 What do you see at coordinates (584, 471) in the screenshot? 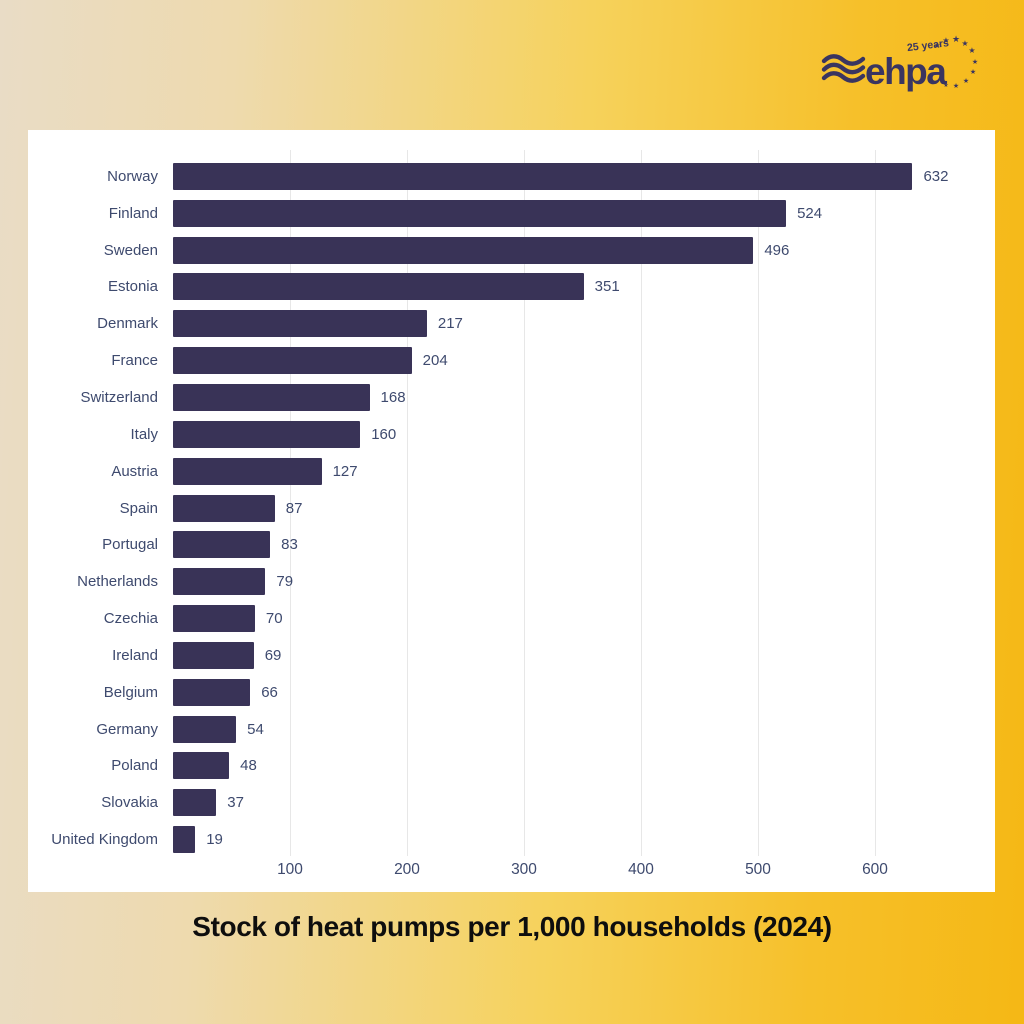
I see `bar-track: 127` at bounding box center [584, 471].